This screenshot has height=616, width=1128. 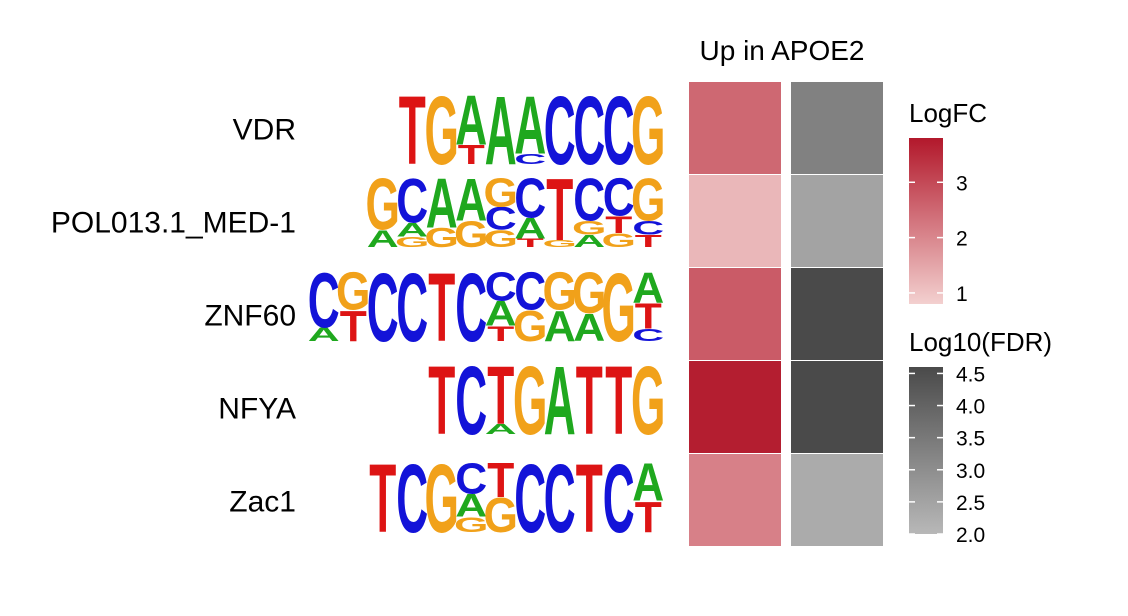 What do you see at coordinates (837, 407) in the screenshot?
I see `fdr-cell-NFYA` at bounding box center [837, 407].